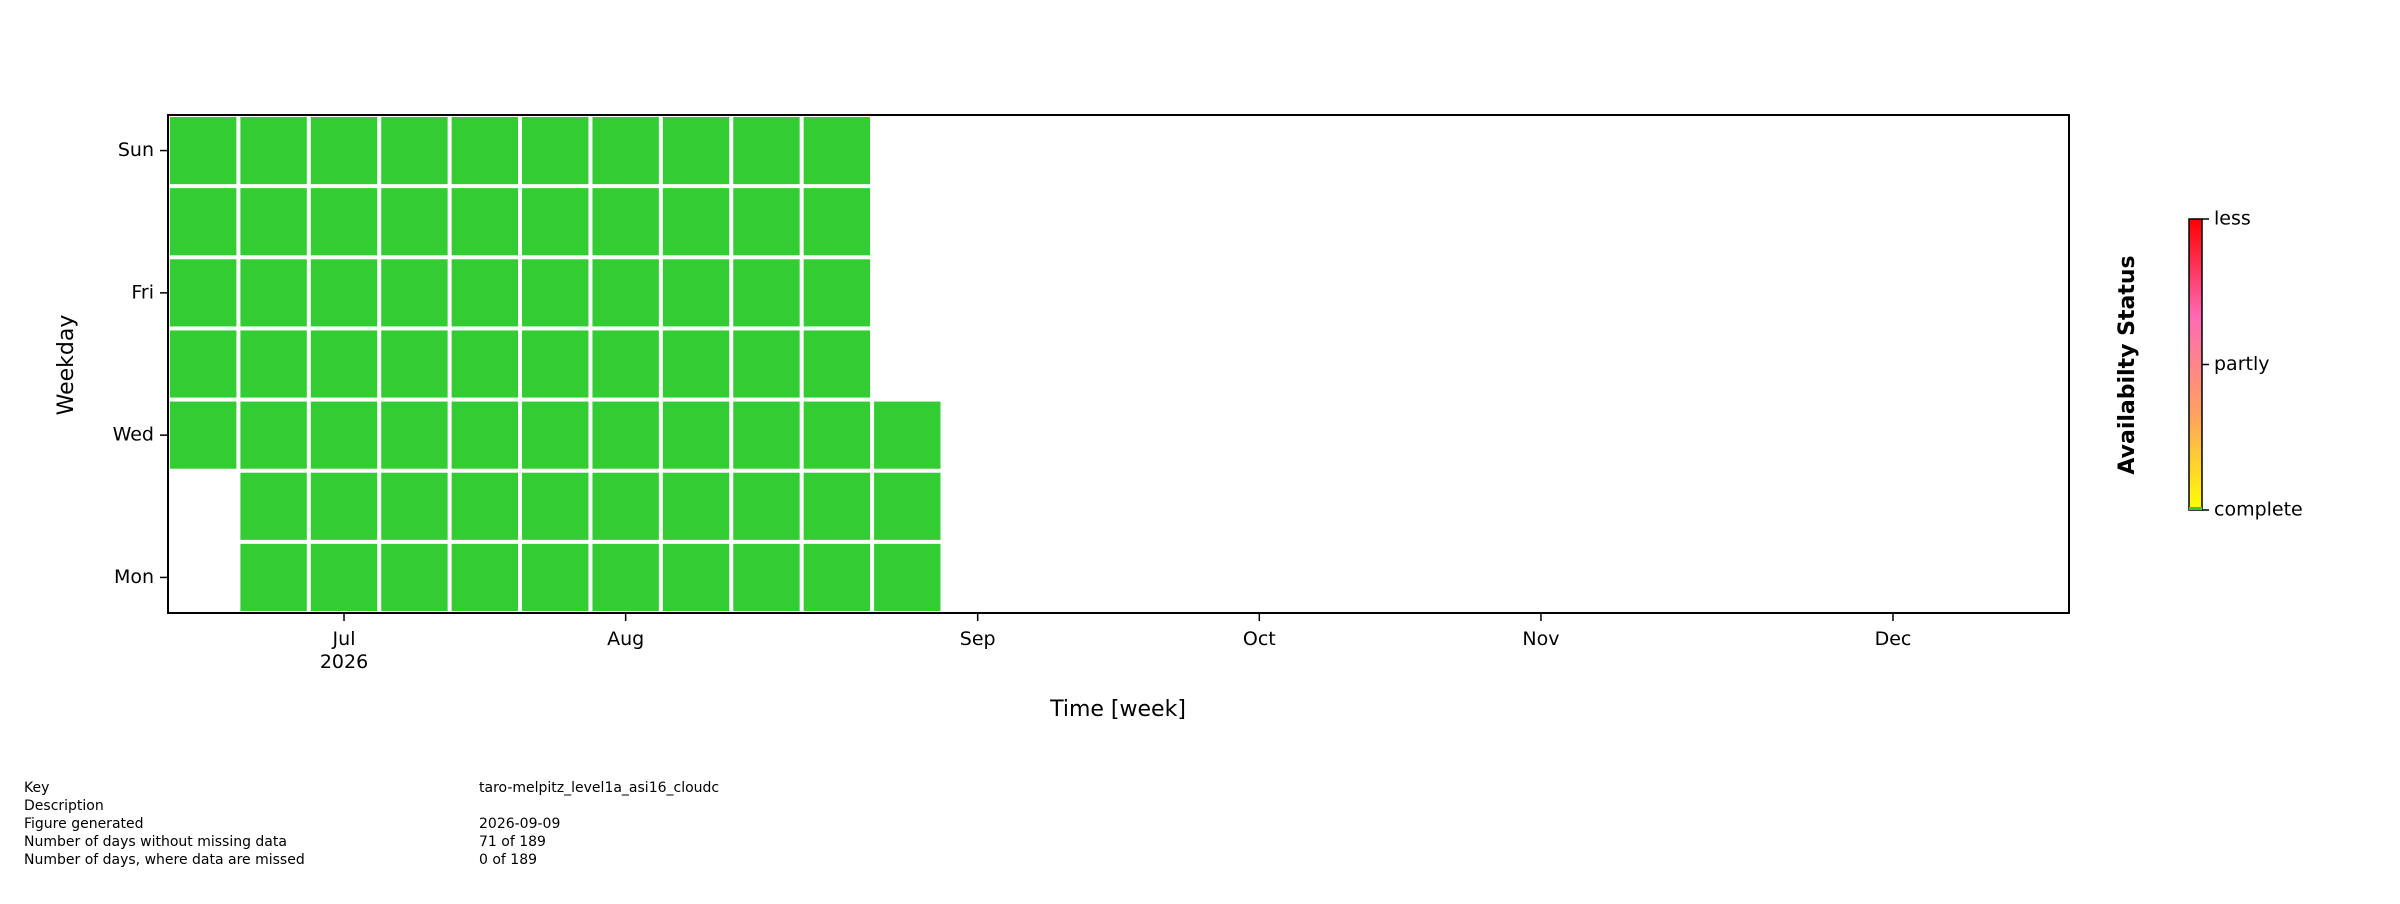 The height and width of the screenshot is (904, 2400). I want to click on colorbar-label: Availabilty Status, so click(2127, 364).